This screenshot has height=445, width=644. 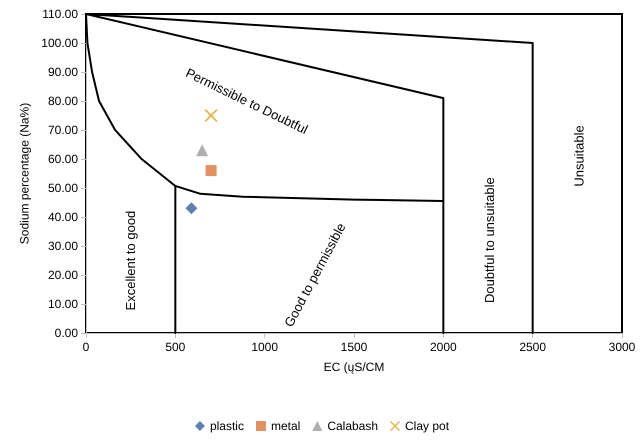 I want to click on x-tick-label: 2500, so click(x=532, y=347).